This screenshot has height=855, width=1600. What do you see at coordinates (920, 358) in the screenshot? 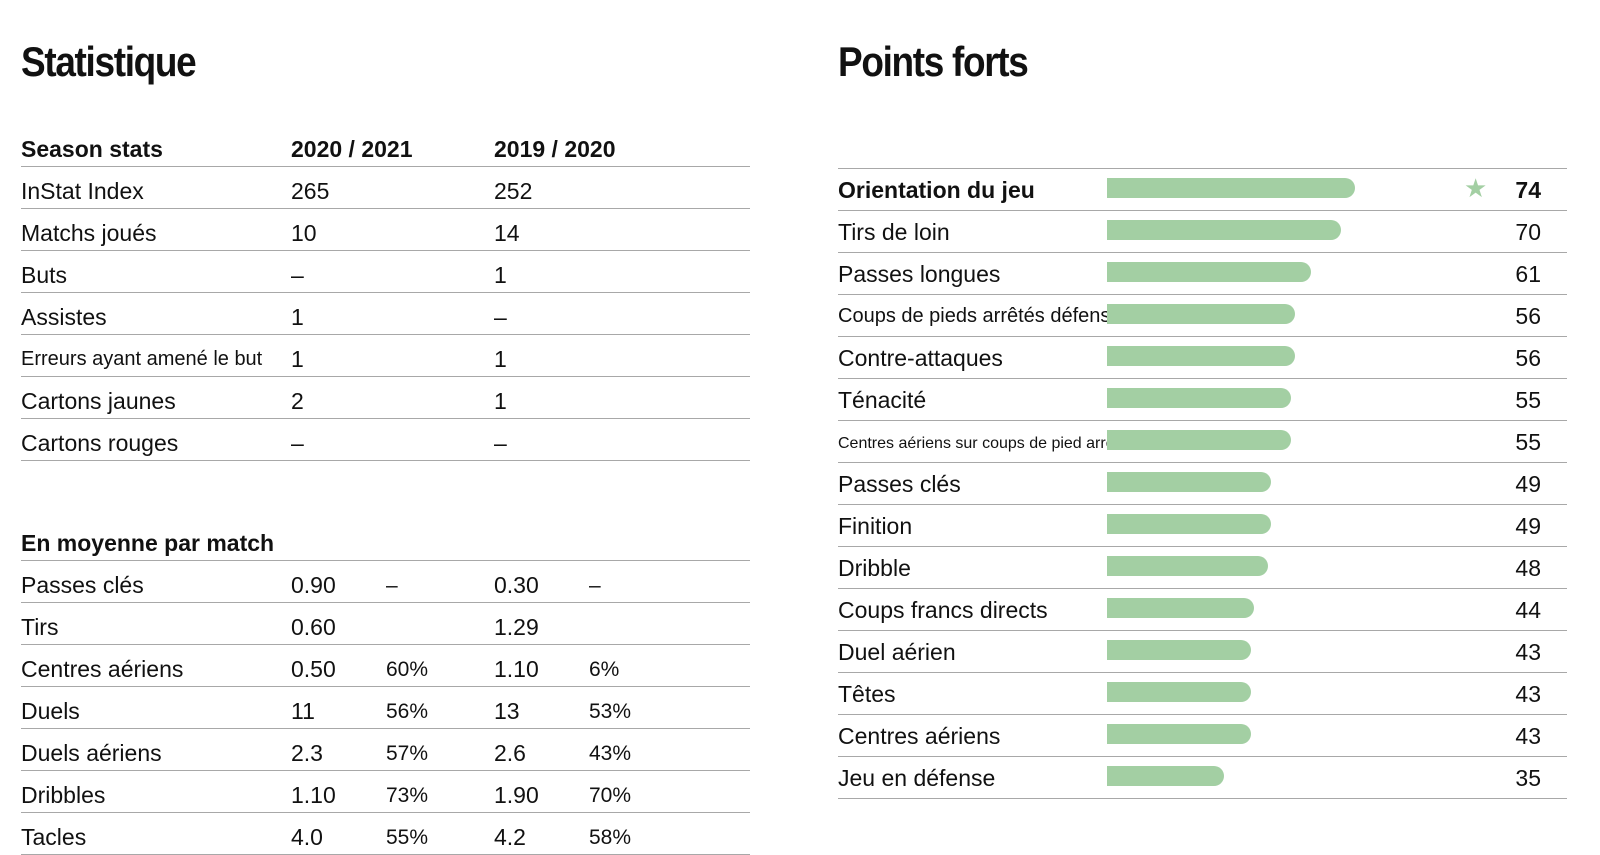
I see `strength-label: Contre-attaques` at bounding box center [920, 358].